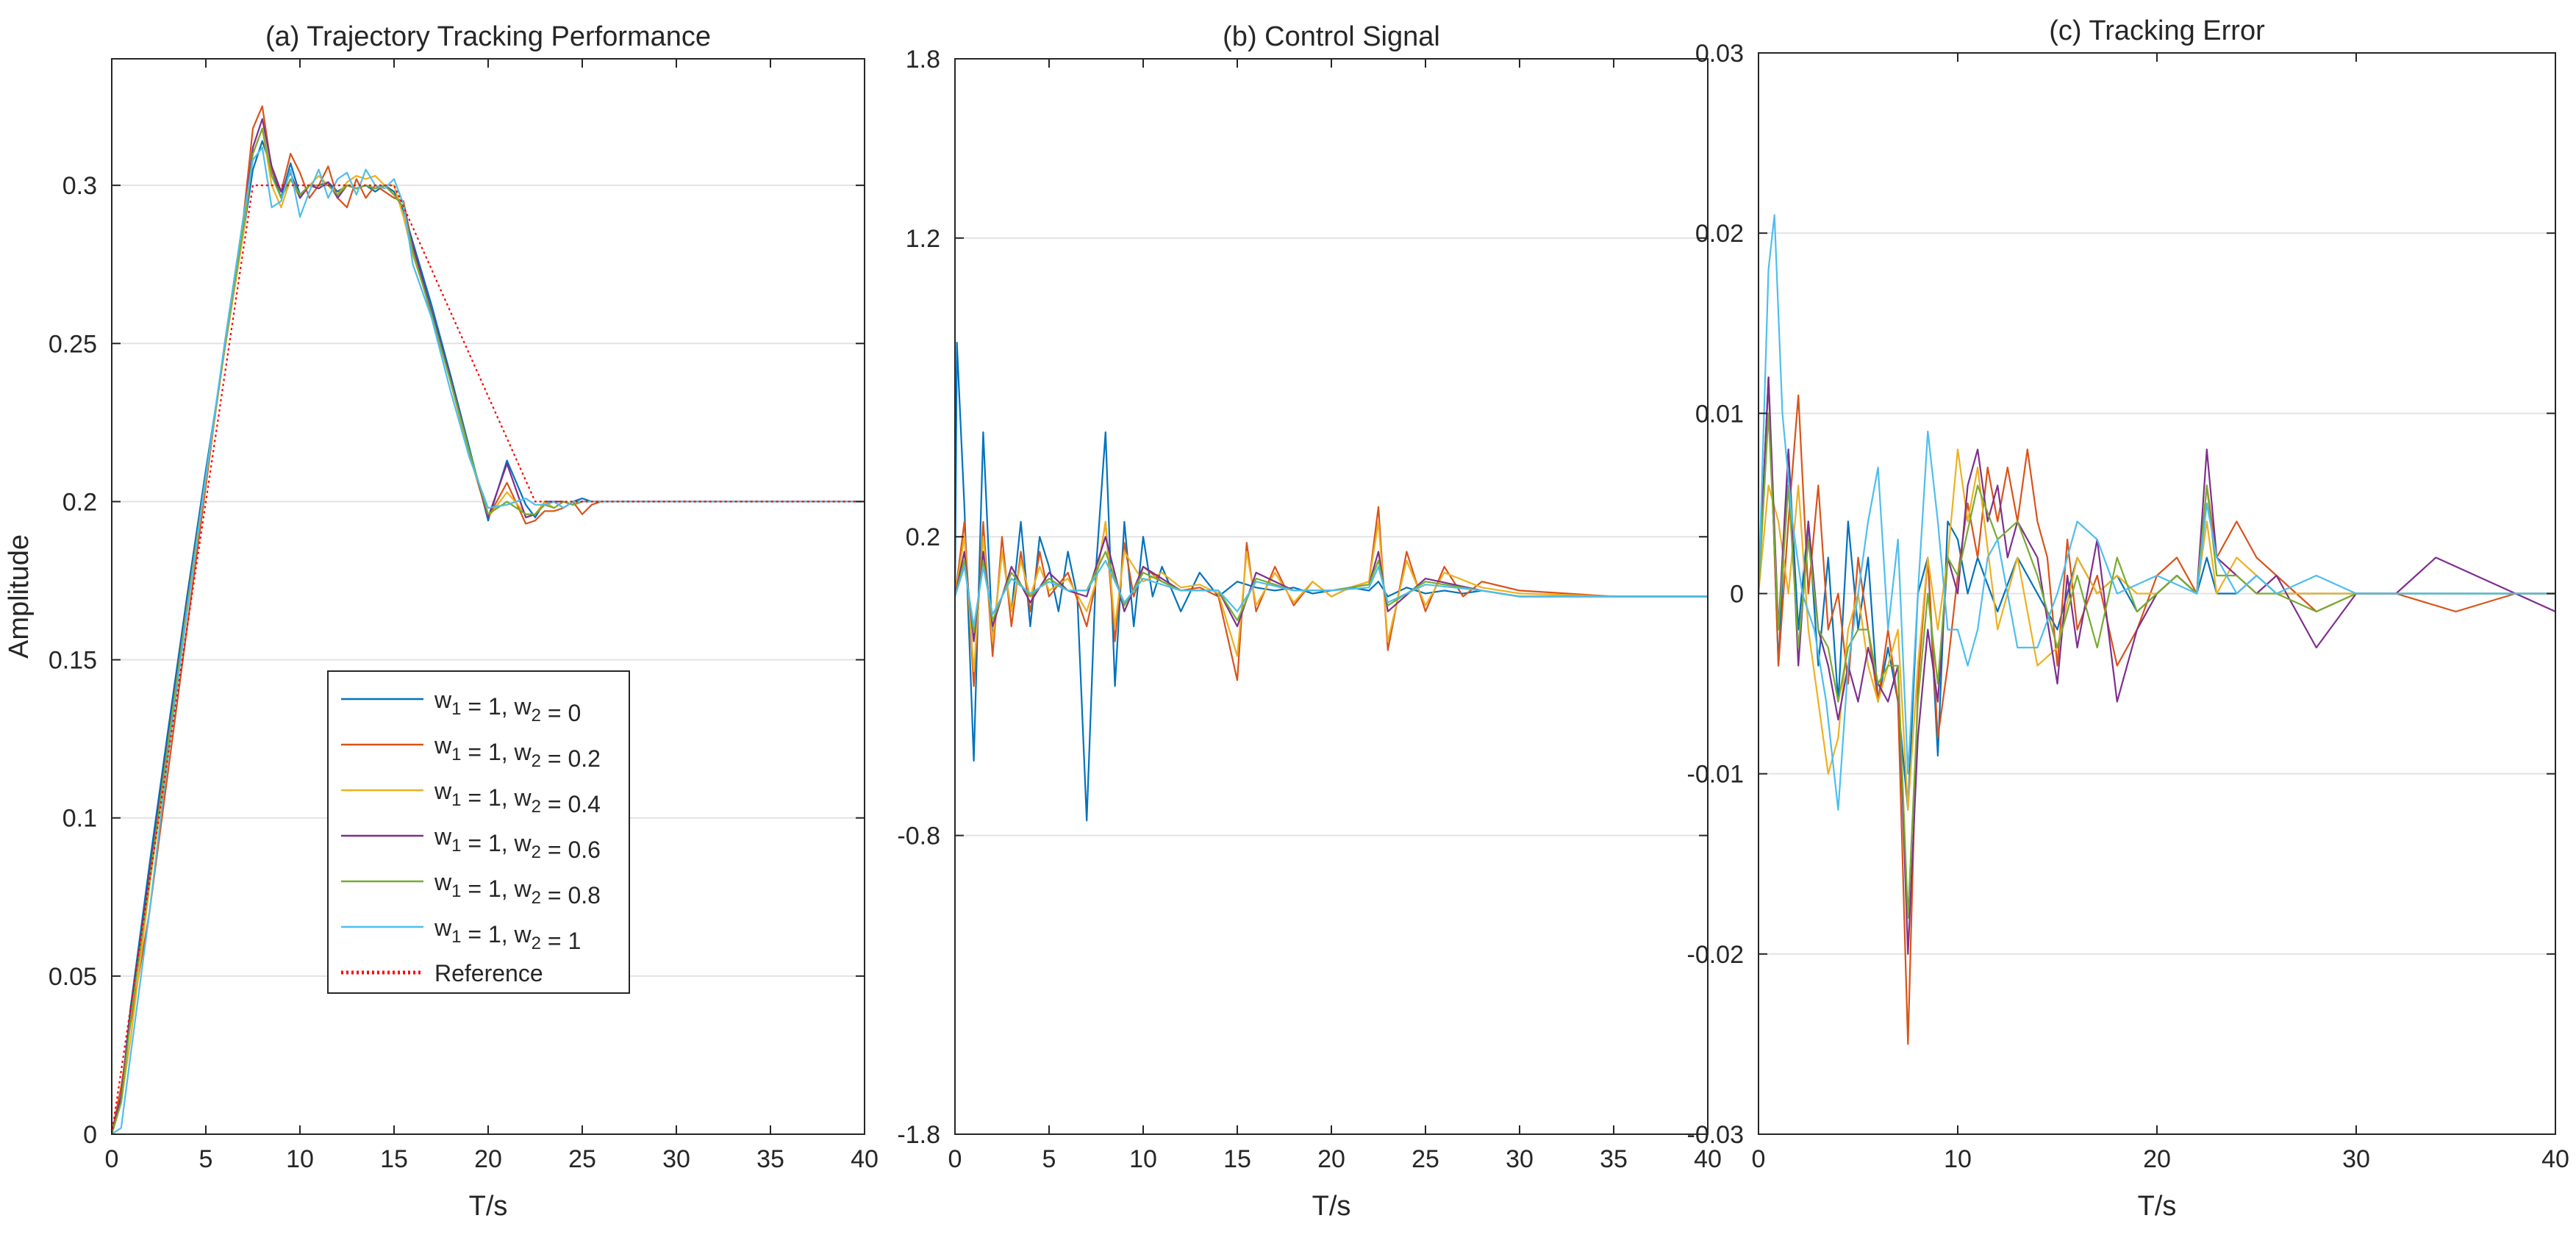 Image resolution: width=2576 pixels, height=1243 pixels. What do you see at coordinates (1716, 775) in the screenshot?
I see `y-tick-label: -0.01` at bounding box center [1716, 775].